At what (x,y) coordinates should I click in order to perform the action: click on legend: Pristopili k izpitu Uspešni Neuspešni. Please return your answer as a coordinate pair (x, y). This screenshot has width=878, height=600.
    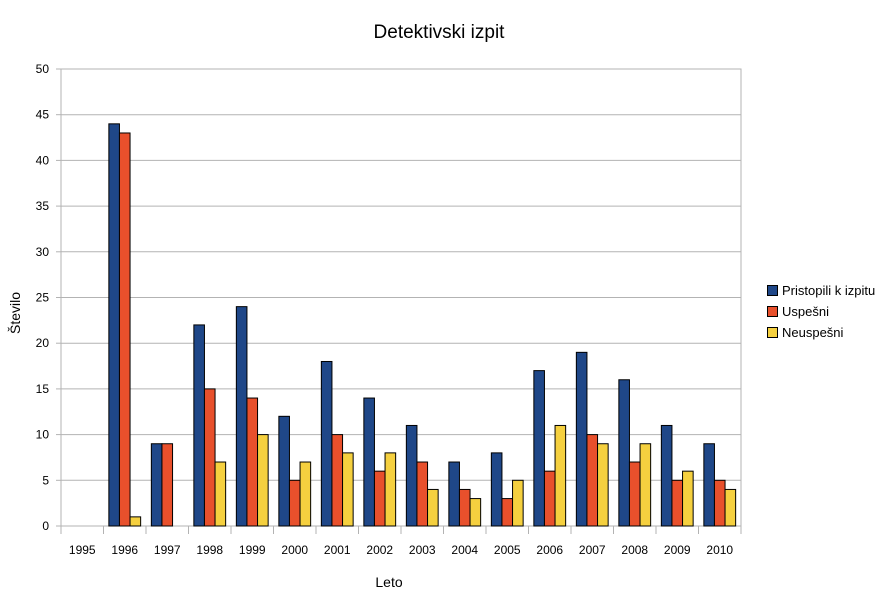
    Looking at the image, I should click on (821, 311).